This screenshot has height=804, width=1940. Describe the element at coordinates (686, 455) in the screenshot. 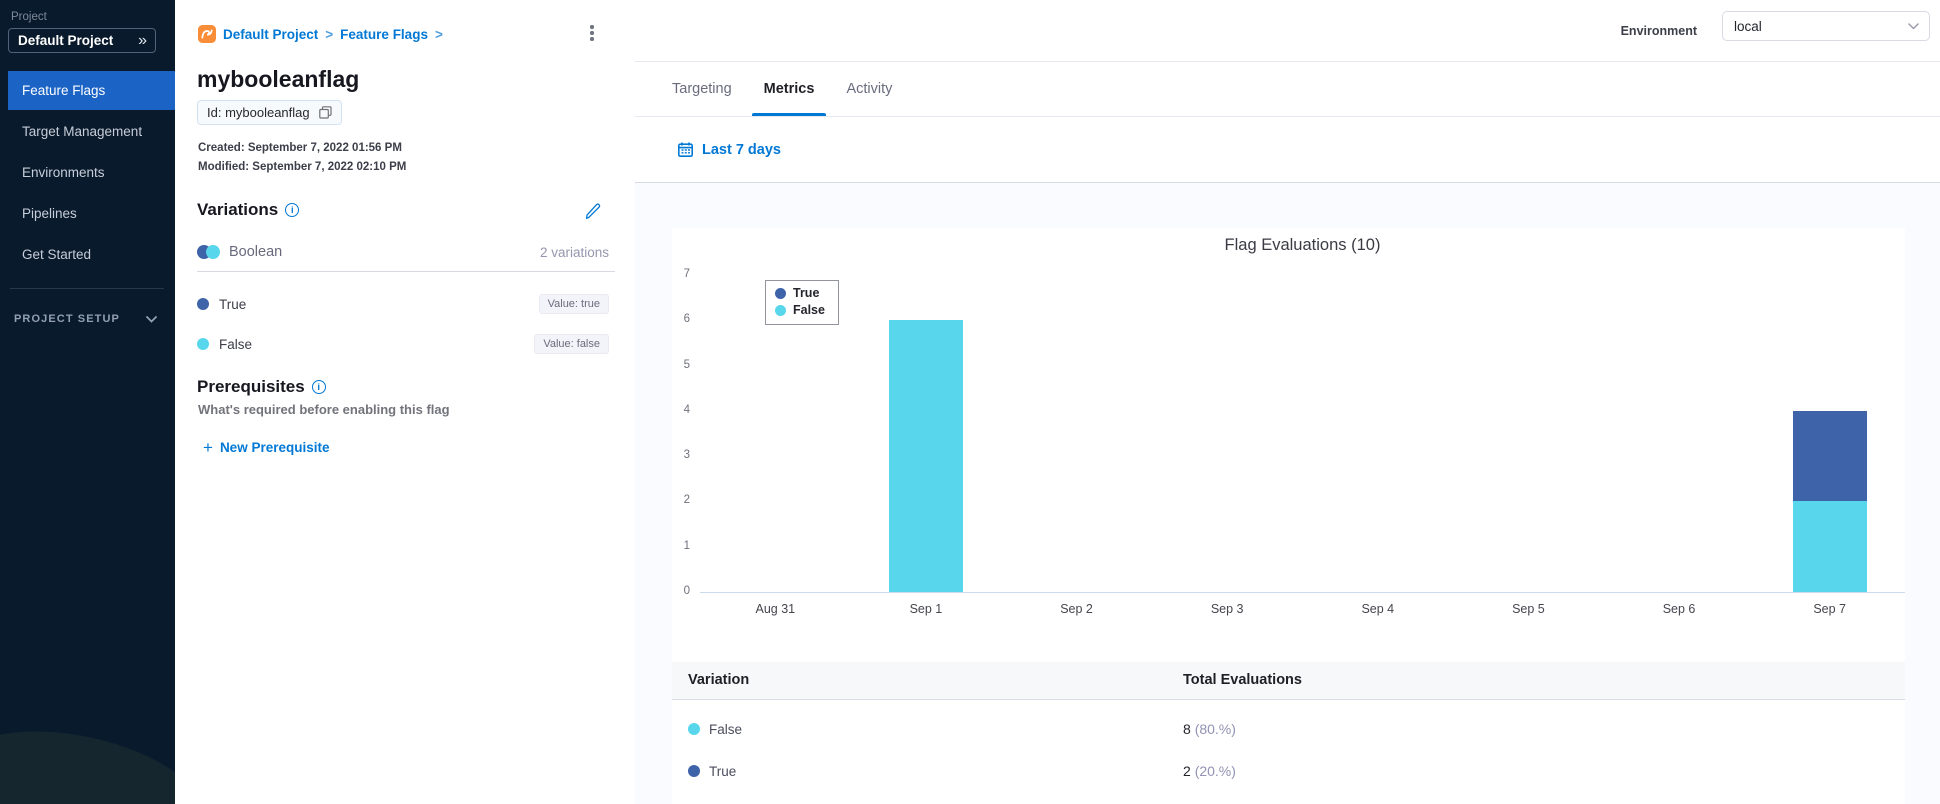

I see `y-axis-tick: 3` at that location.